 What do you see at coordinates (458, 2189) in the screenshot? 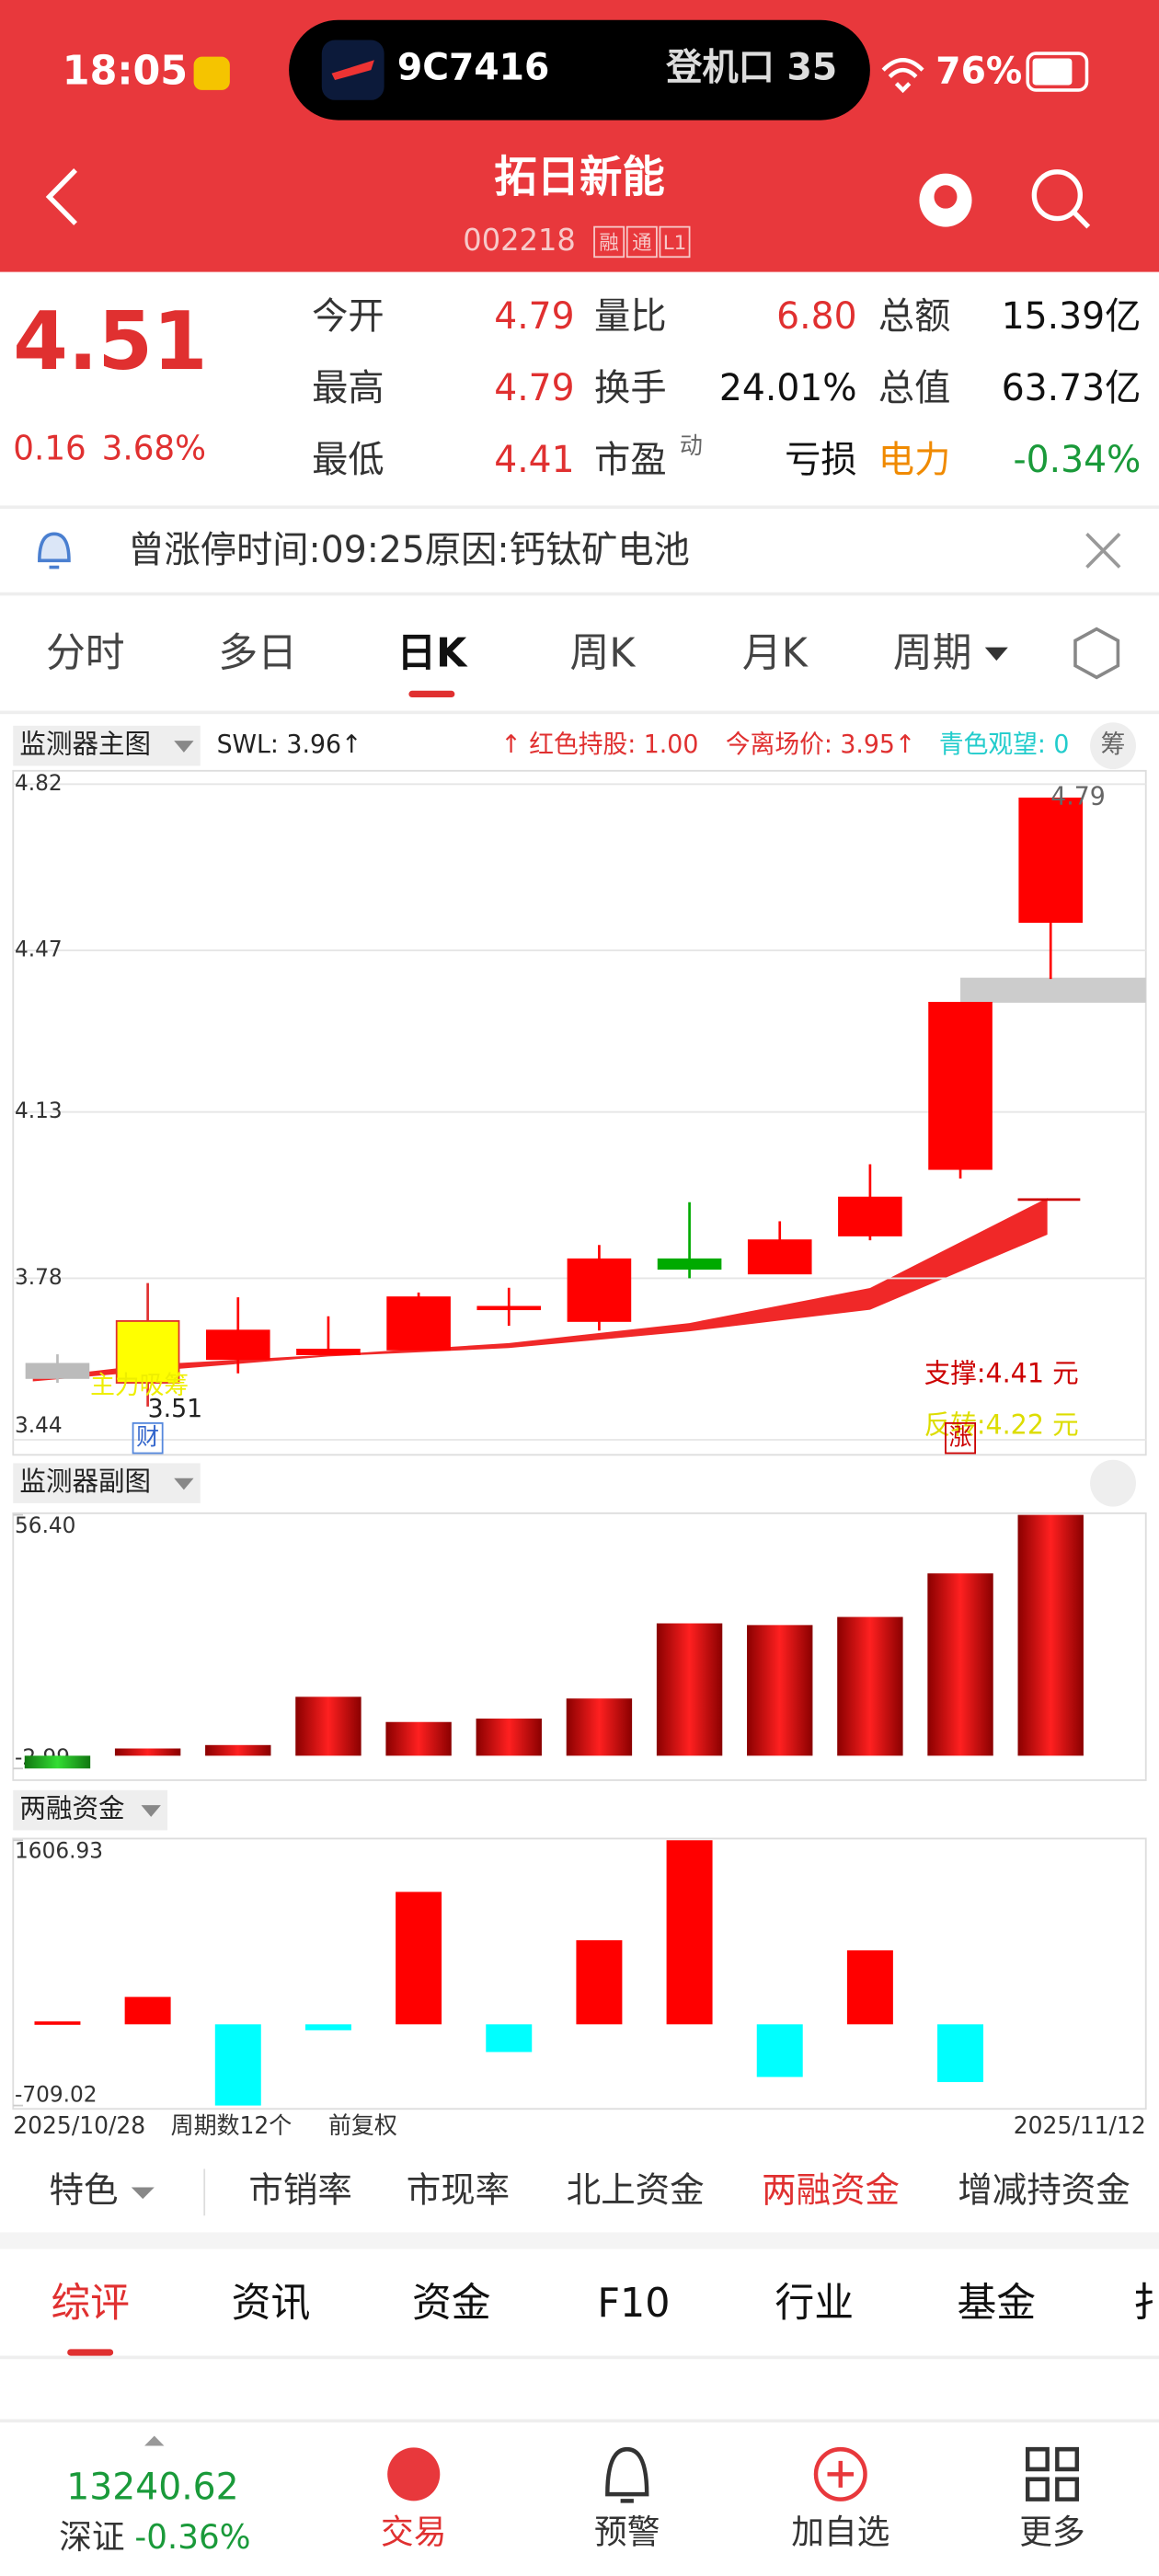
I see `feature-tab: 市现率` at bounding box center [458, 2189].